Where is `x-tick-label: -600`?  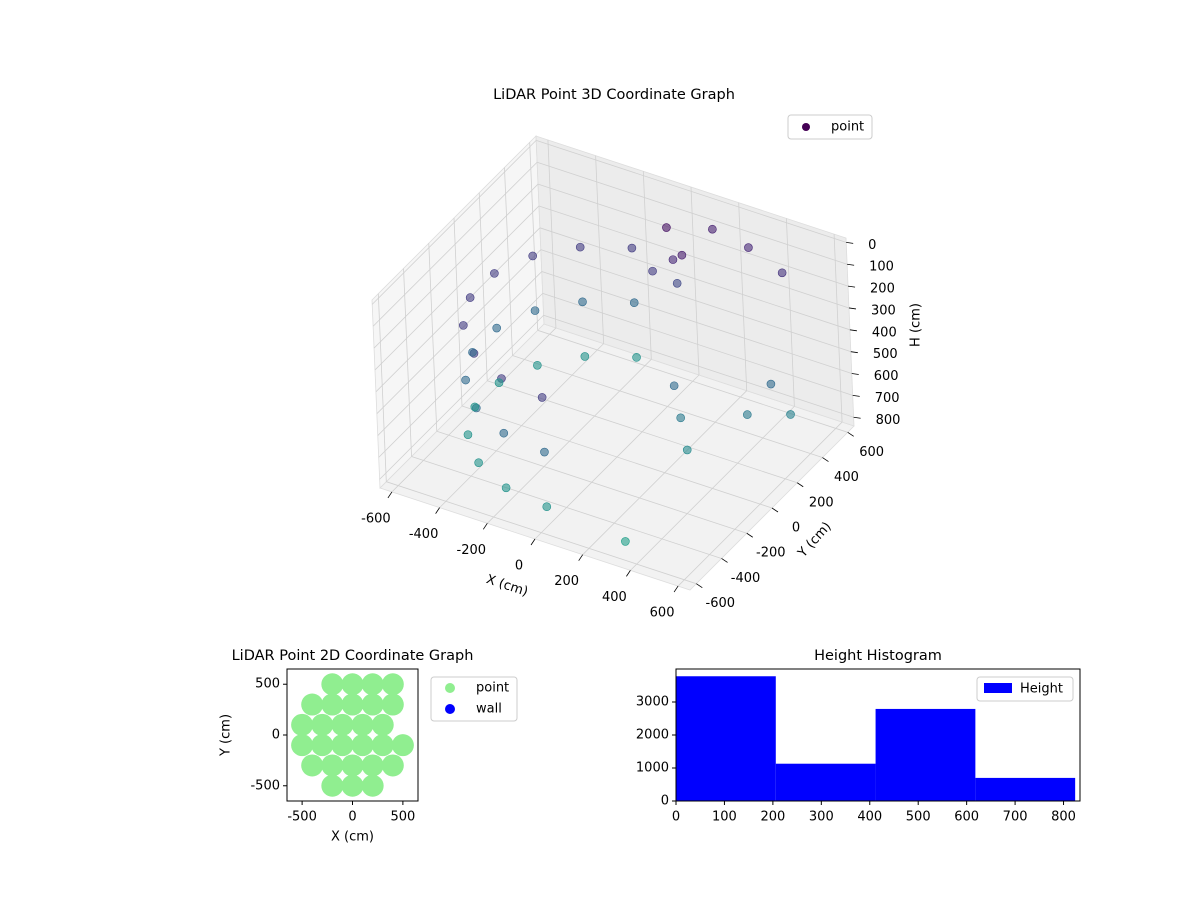 x-tick-label: -600 is located at coordinates (376, 518).